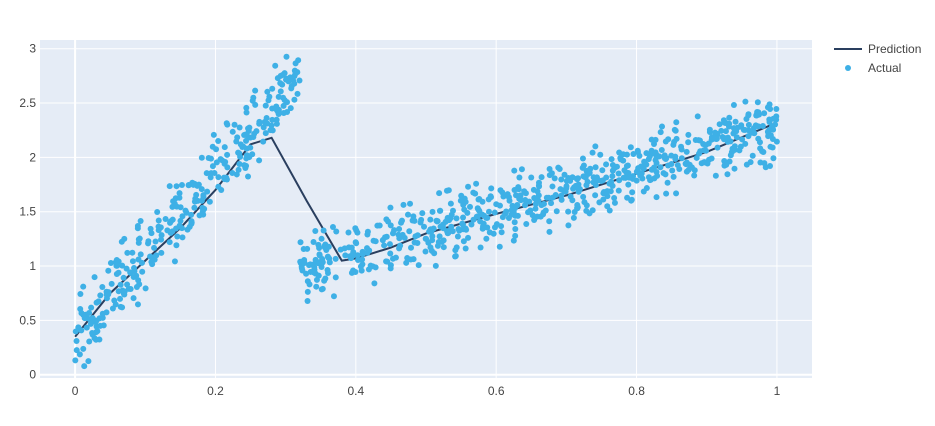 The image size is (935, 426). I want to click on y-tick-label: 1, so click(32, 266).